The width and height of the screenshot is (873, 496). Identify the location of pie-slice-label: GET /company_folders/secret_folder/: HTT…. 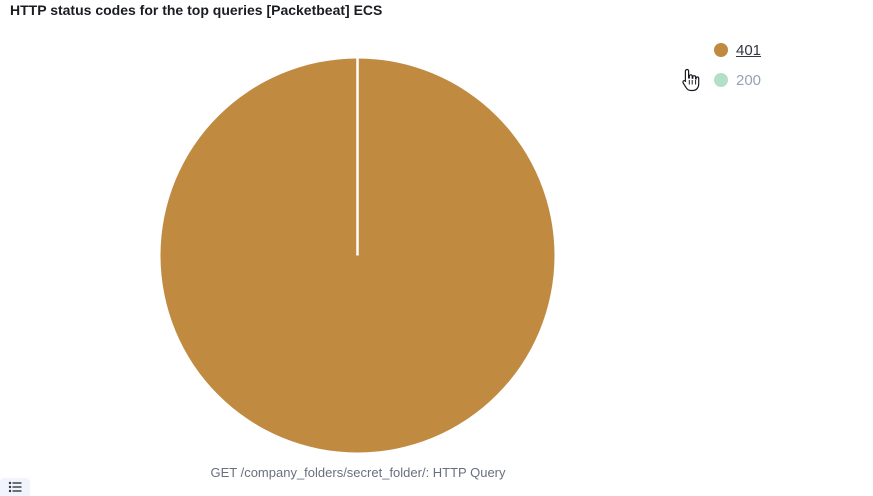
(358, 472).